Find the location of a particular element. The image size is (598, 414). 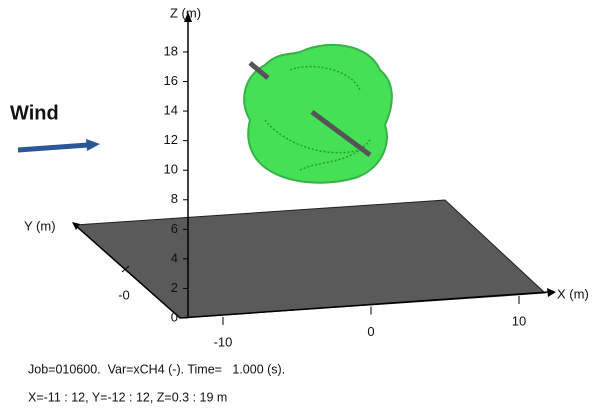

y-axis-label: Y (m) is located at coordinates (40, 225).